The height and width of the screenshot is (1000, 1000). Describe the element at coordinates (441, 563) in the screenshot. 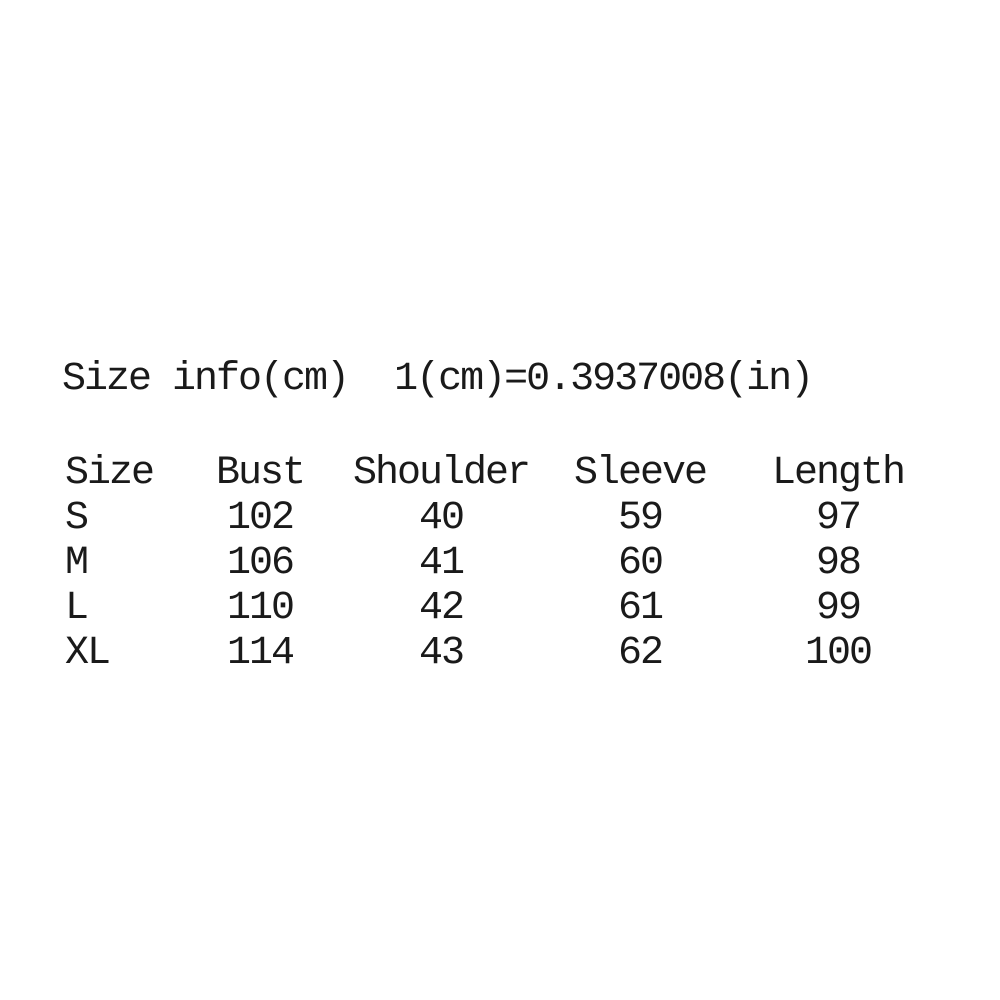

I see `cell-shoulder: 41` at that location.